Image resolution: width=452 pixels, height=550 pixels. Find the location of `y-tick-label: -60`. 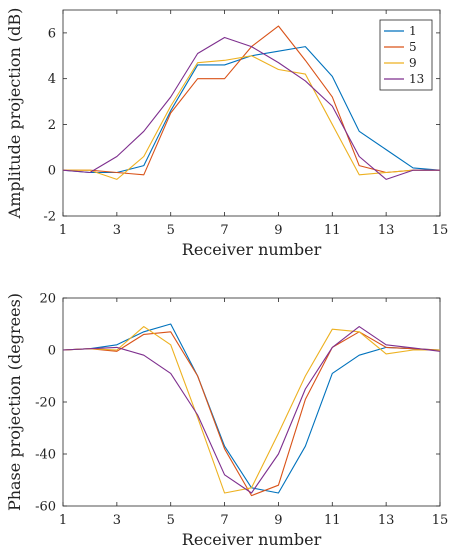

y-tick-label: -60 is located at coordinates (45, 507).